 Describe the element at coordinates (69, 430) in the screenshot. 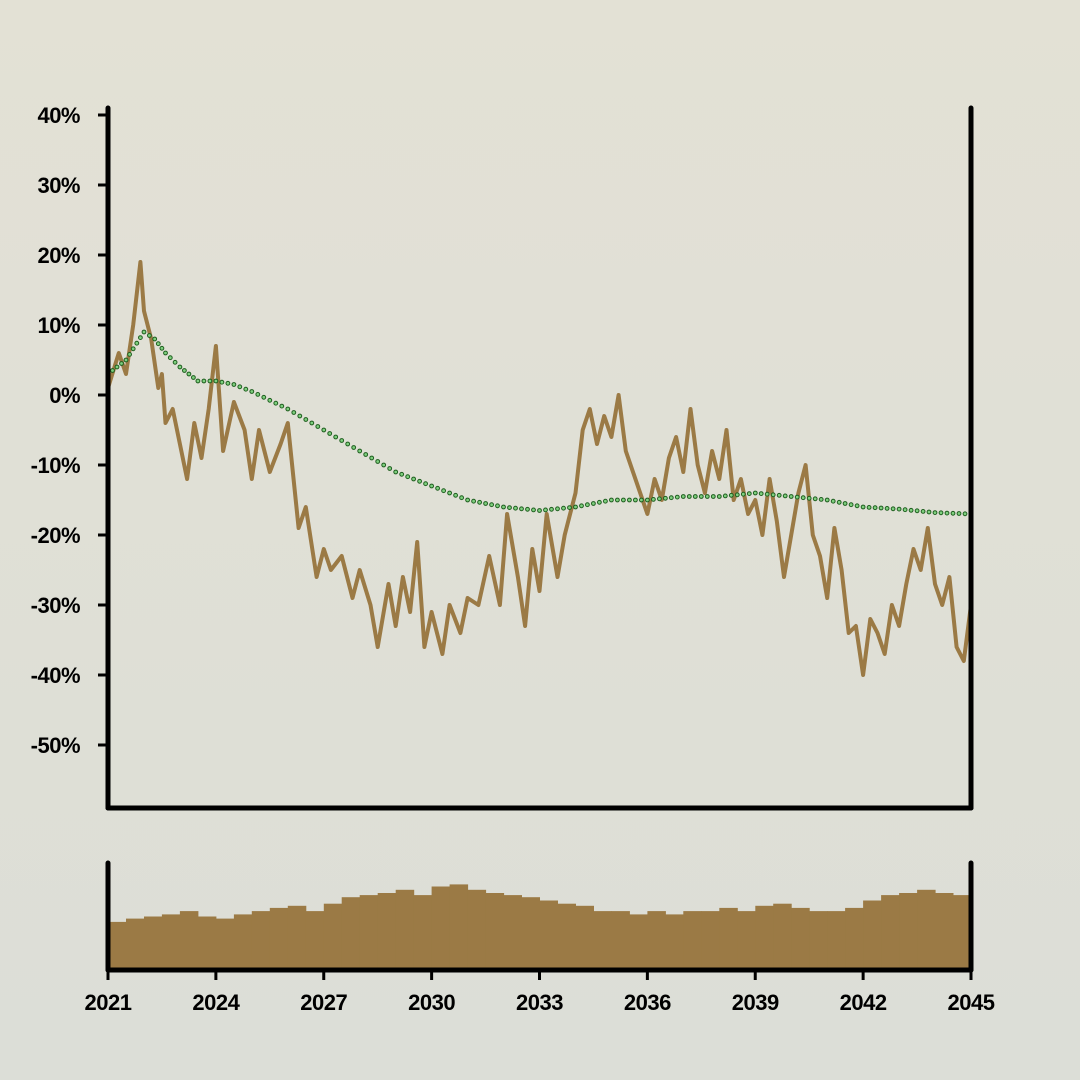

I see `y-axis-ticks: 40% 30% 20% 10% 0% -10% -20% -30% -40% -50%` at that location.